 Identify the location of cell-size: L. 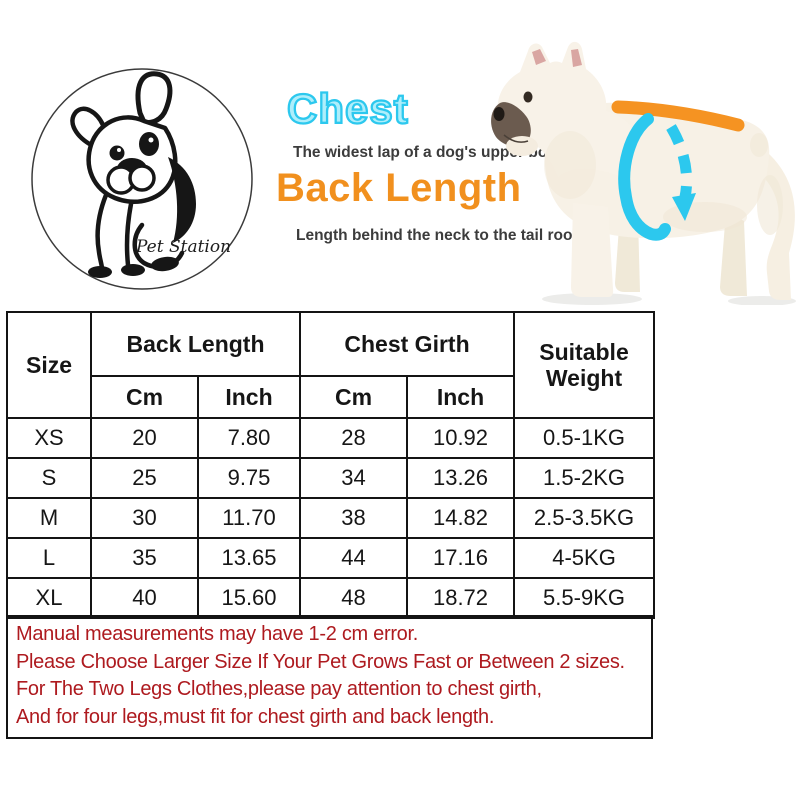
(49, 558).